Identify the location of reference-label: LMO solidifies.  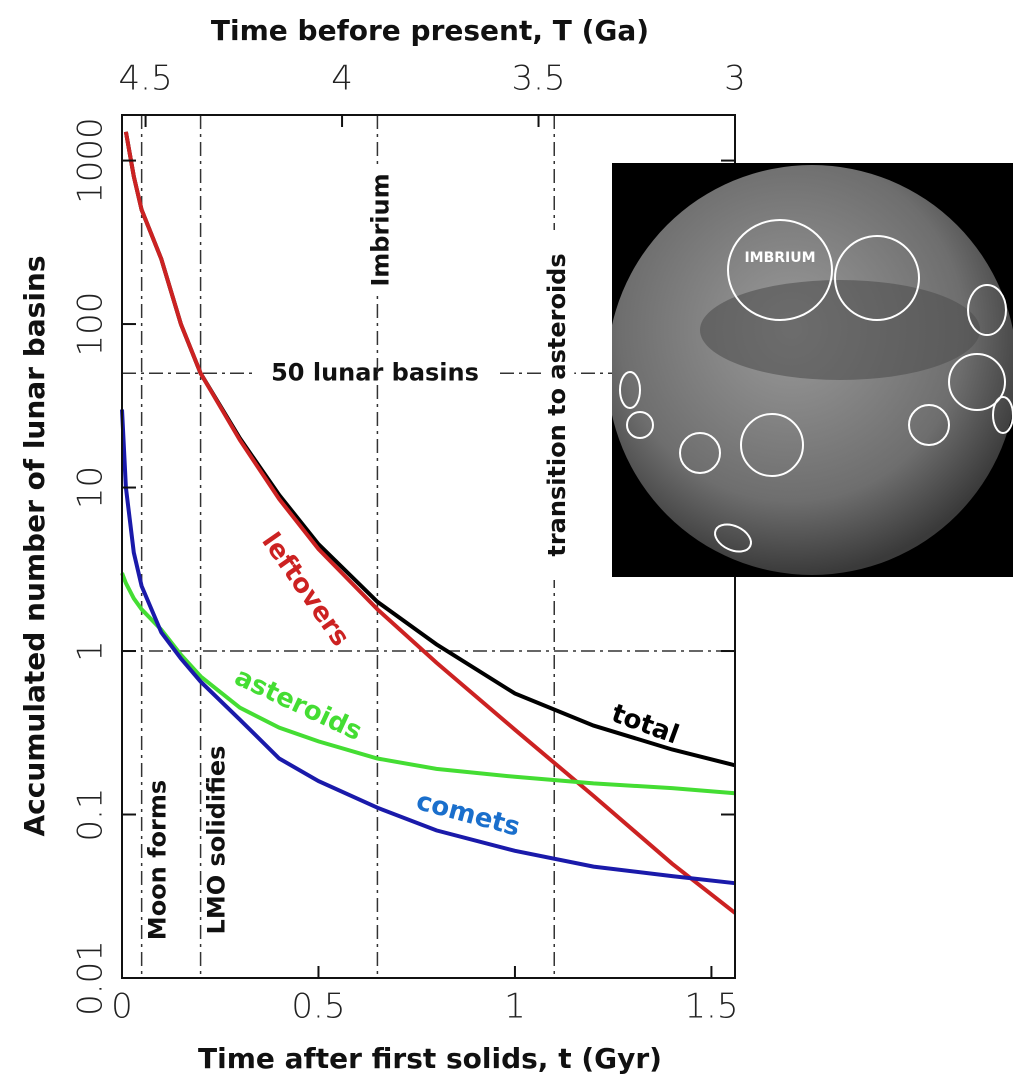
(217, 840).